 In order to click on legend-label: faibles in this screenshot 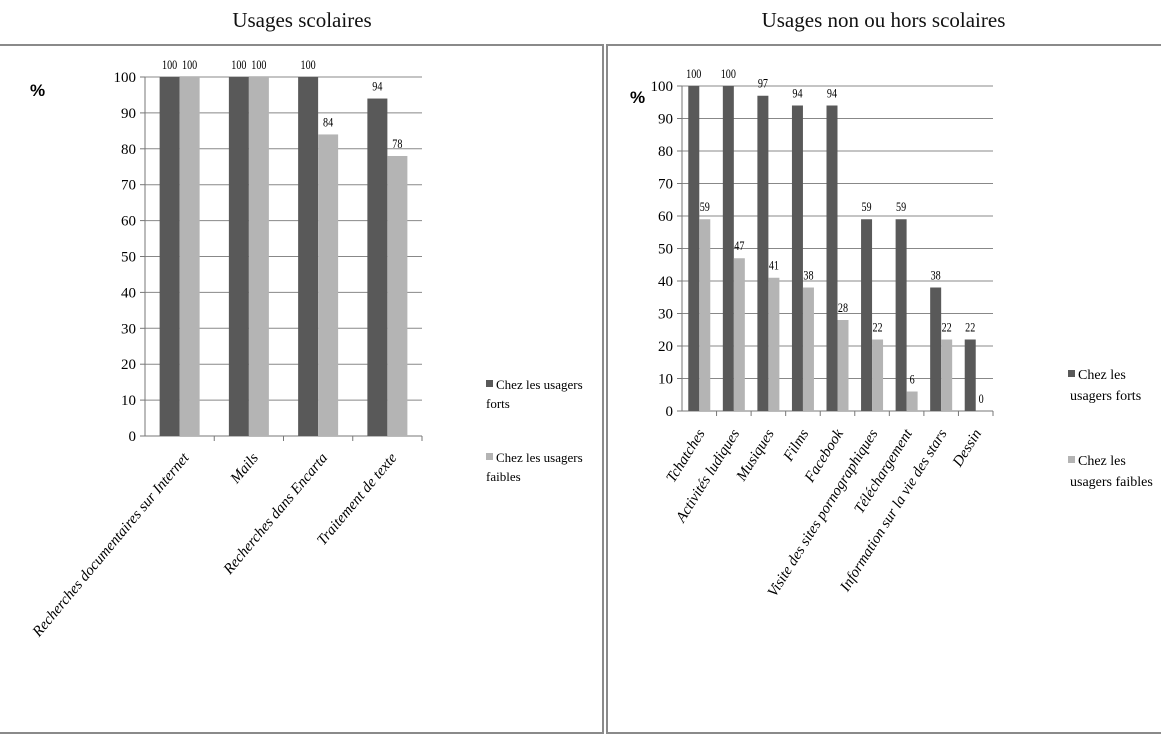, I will do `click(503, 476)`.